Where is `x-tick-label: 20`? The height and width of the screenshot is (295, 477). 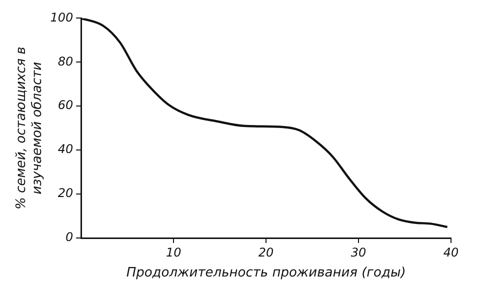 x-tick-label: 20 is located at coordinates (266, 252).